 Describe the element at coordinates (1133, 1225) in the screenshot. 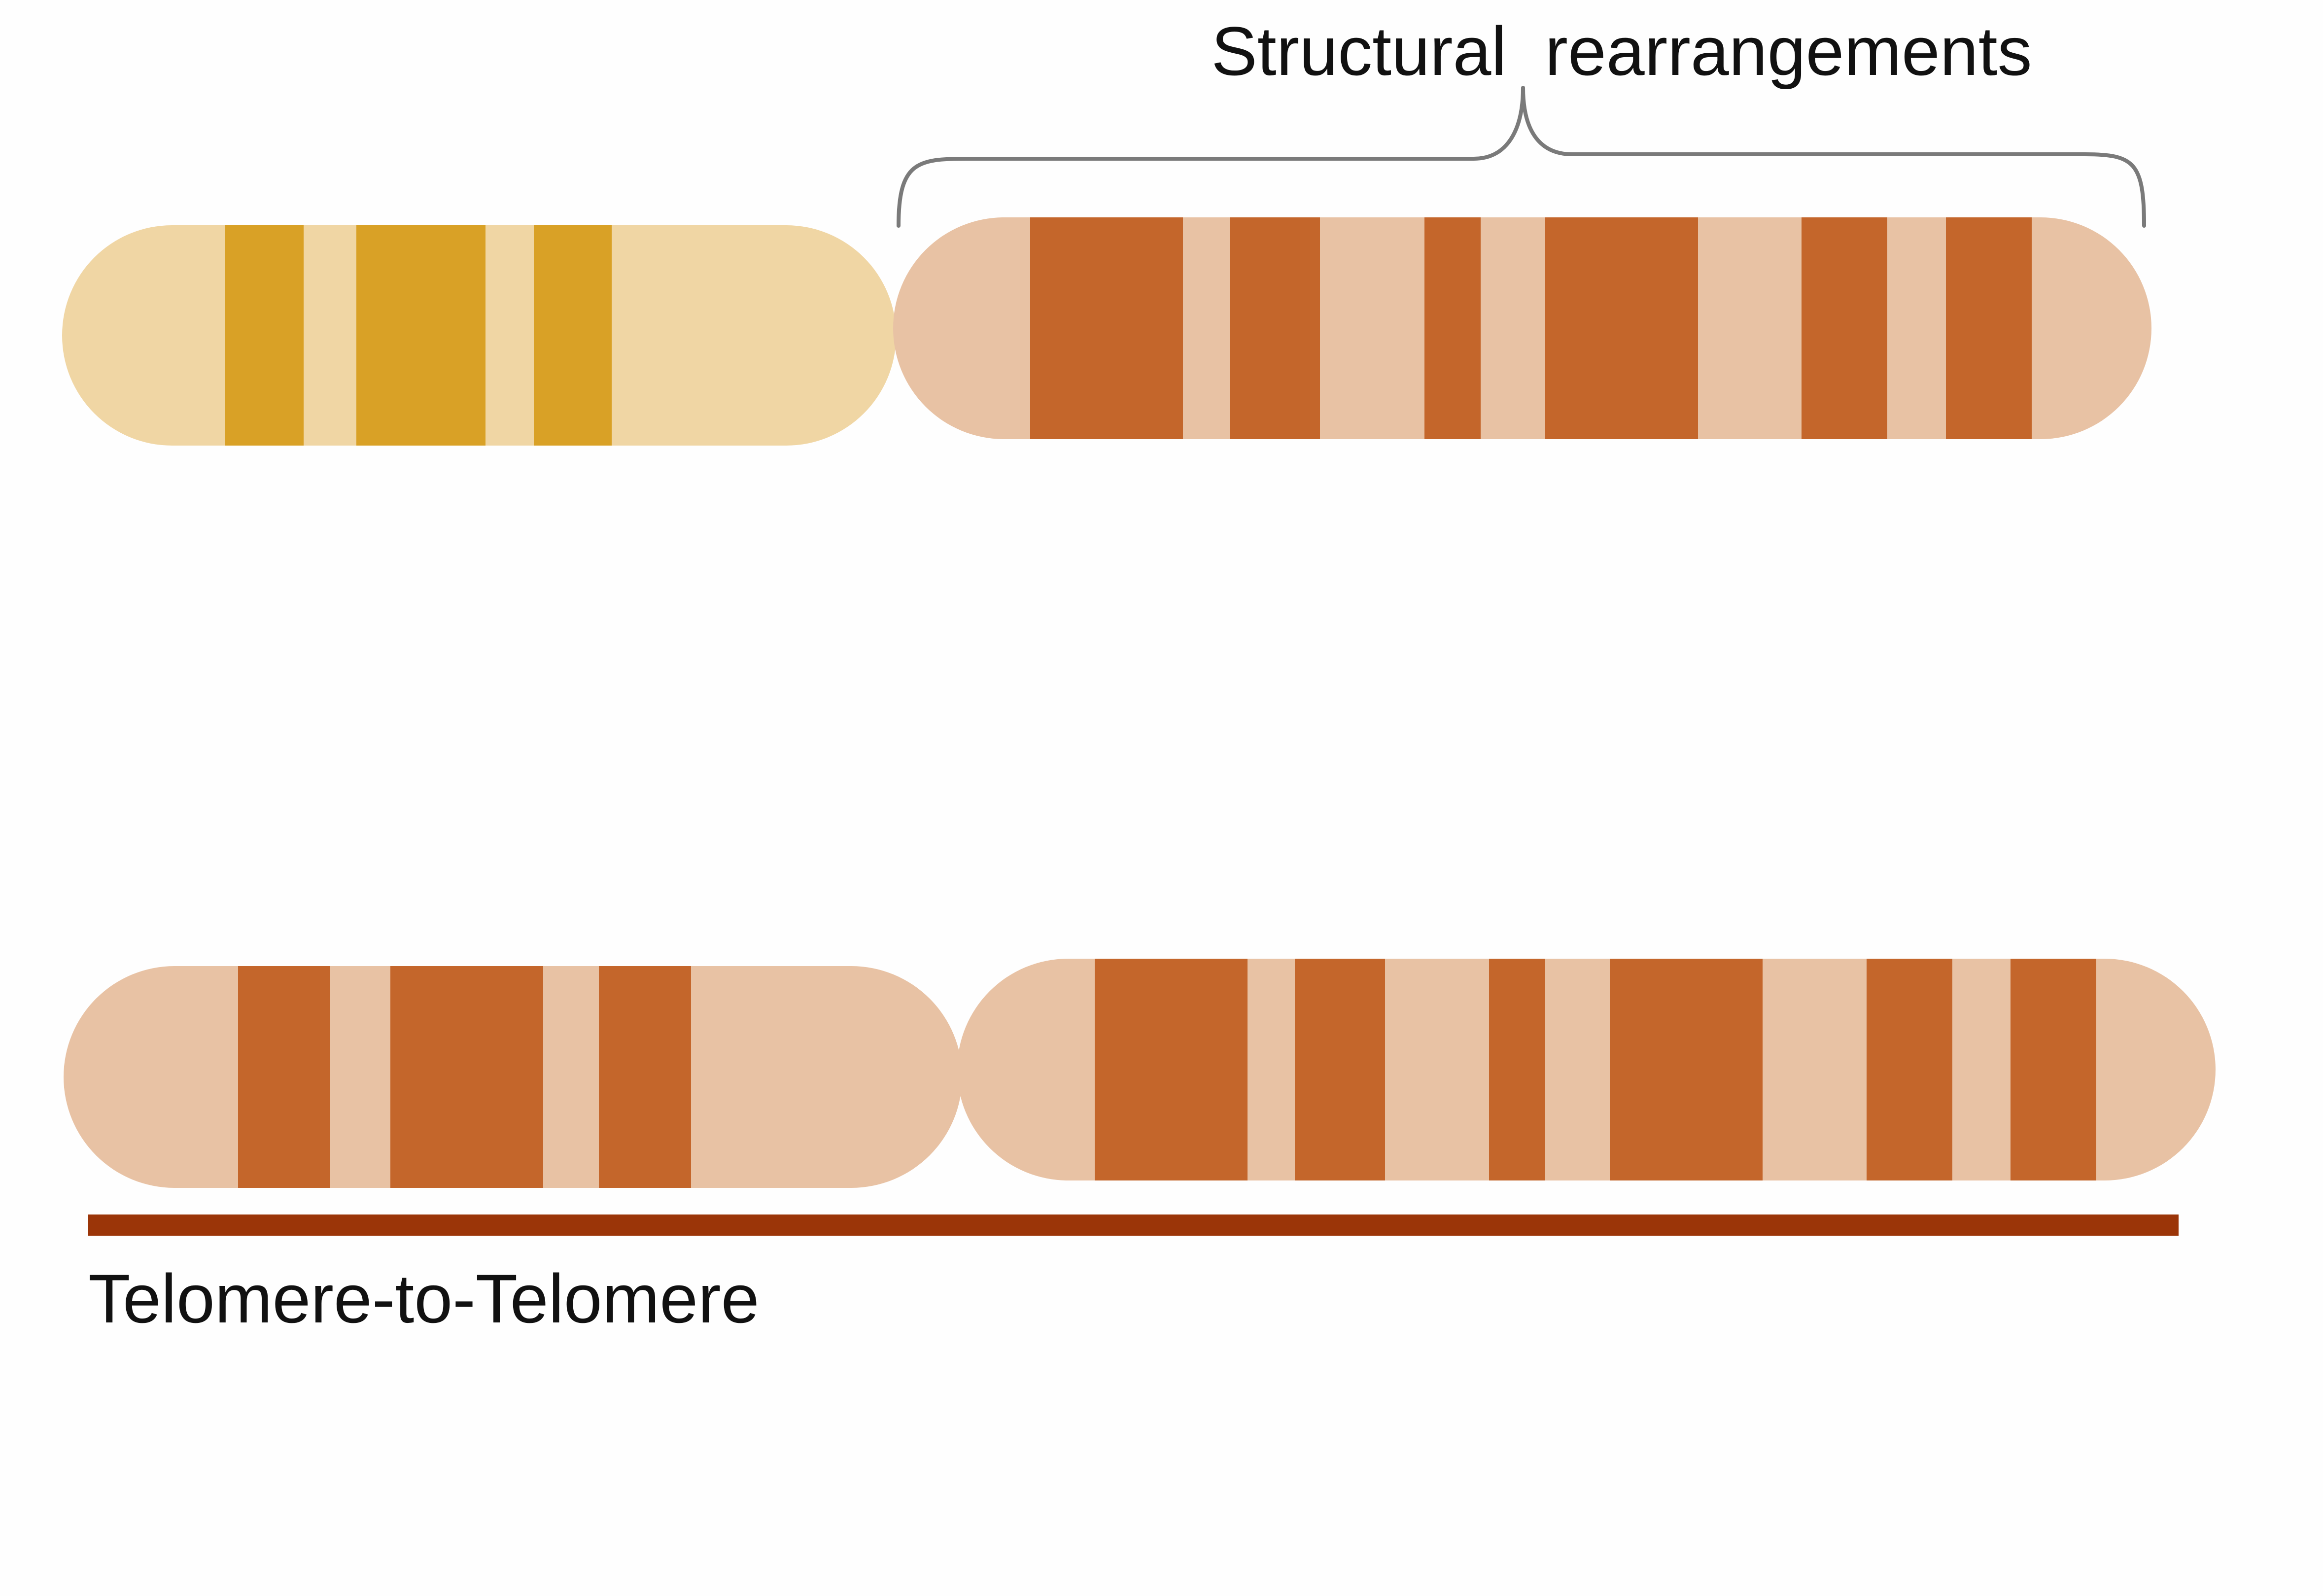

I see `telomere-bar` at that location.